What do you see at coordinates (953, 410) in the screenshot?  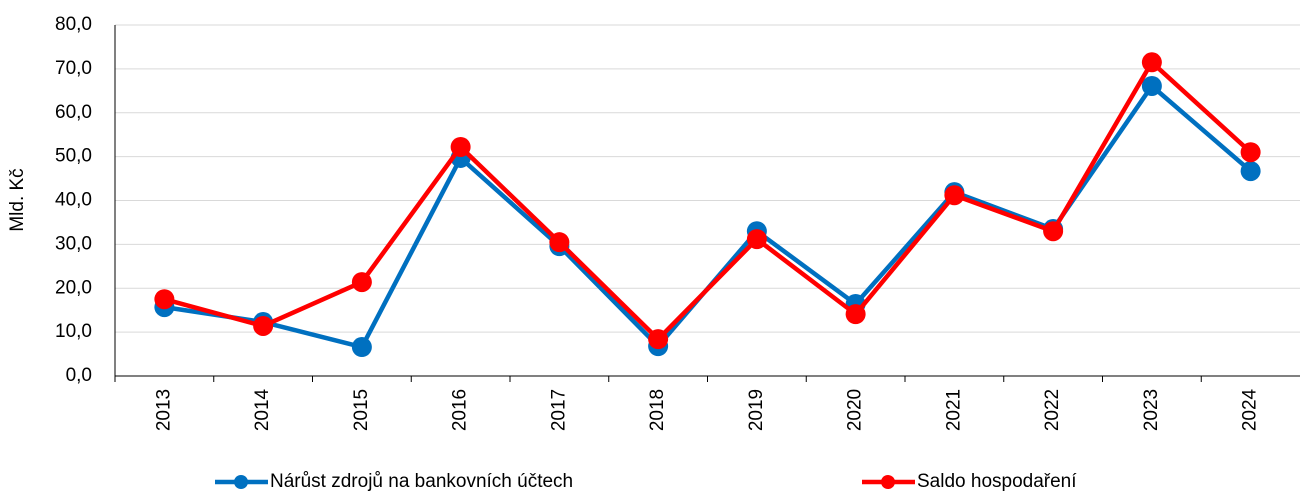 I see `x-tick-label: 2021` at bounding box center [953, 410].